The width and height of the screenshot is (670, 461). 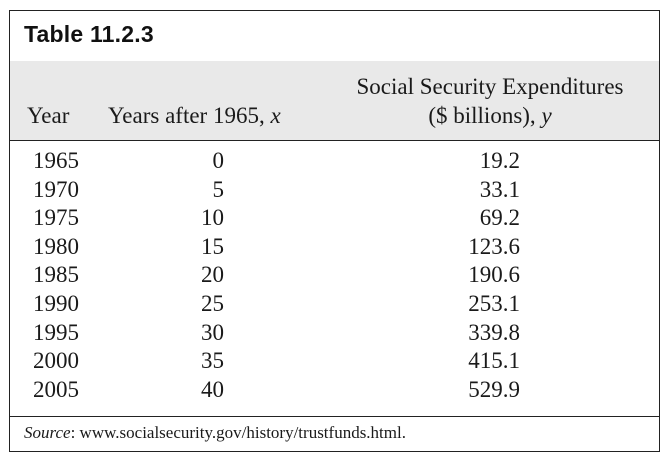 What do you see at coordinates (494, 303) in the screenshot?
I see `cell-y: 253.1` at bounding box center [494, 303].